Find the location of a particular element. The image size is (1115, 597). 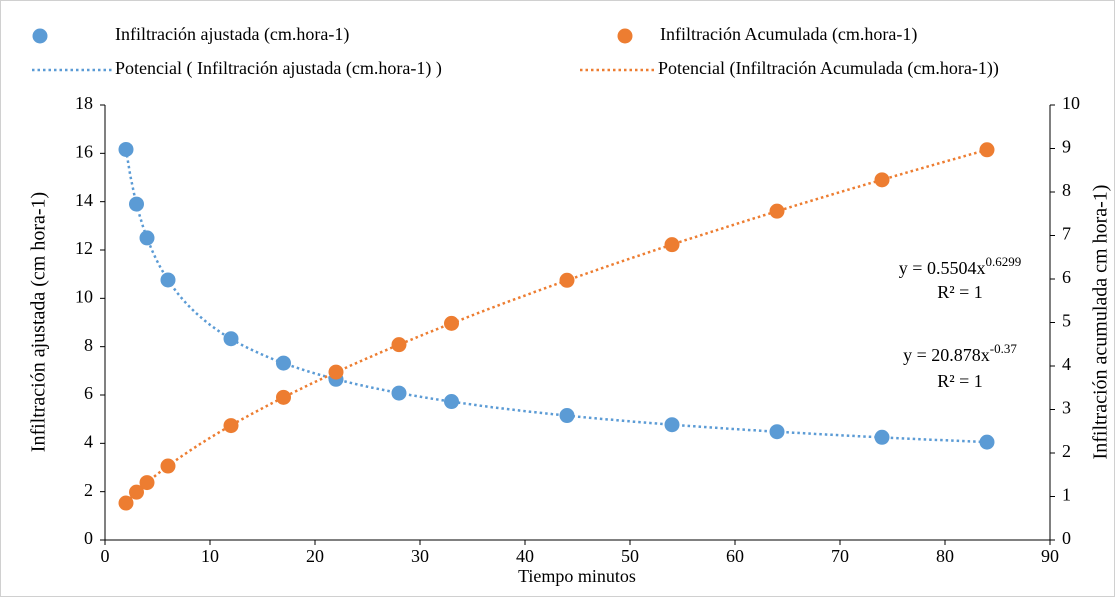

y2-tick-label: 4 is located at coordinates (1066, 364).